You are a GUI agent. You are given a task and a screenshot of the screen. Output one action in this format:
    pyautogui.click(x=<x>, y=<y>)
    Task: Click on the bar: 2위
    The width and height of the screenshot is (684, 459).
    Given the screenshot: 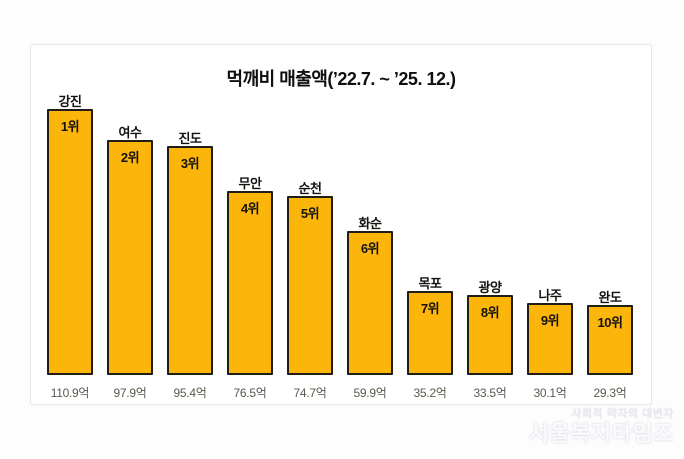 What is the action you would take?
    pyautogui.click(x=130, y=257)
    